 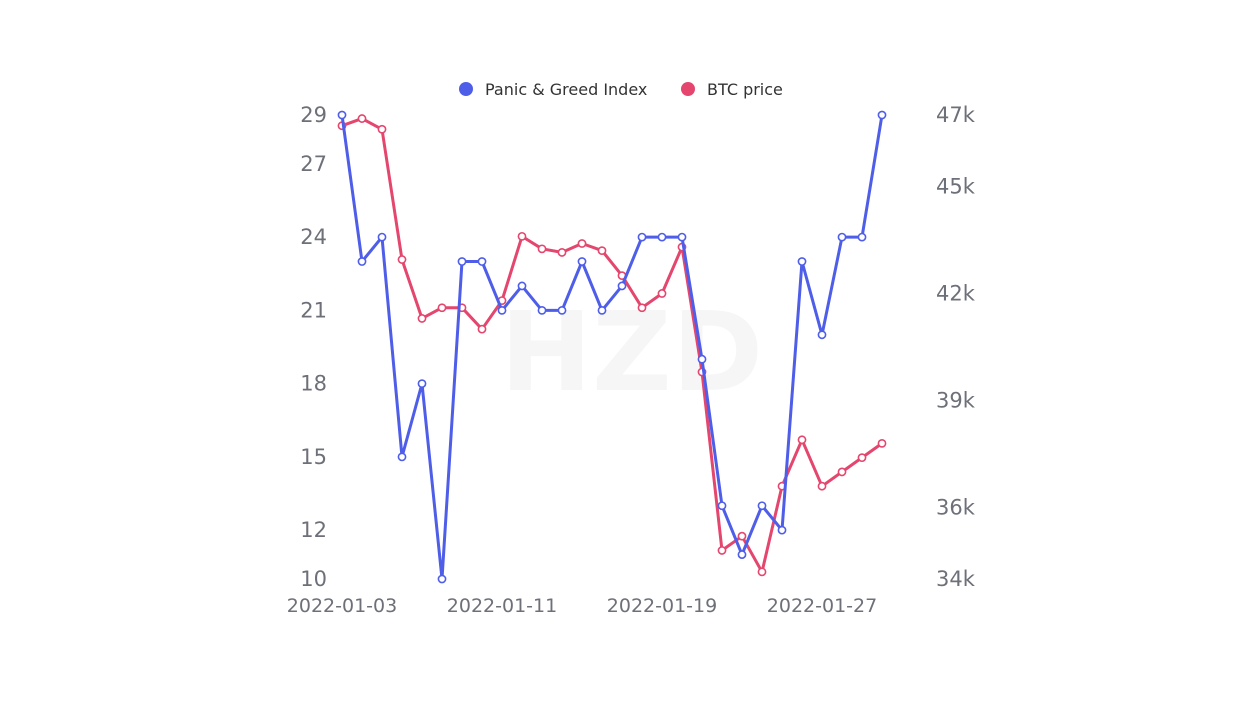 What do you see at coordinates (313, 384) in the screenshot?
I see `y-left-tick-4: 18` at bounding box center [313, 384].